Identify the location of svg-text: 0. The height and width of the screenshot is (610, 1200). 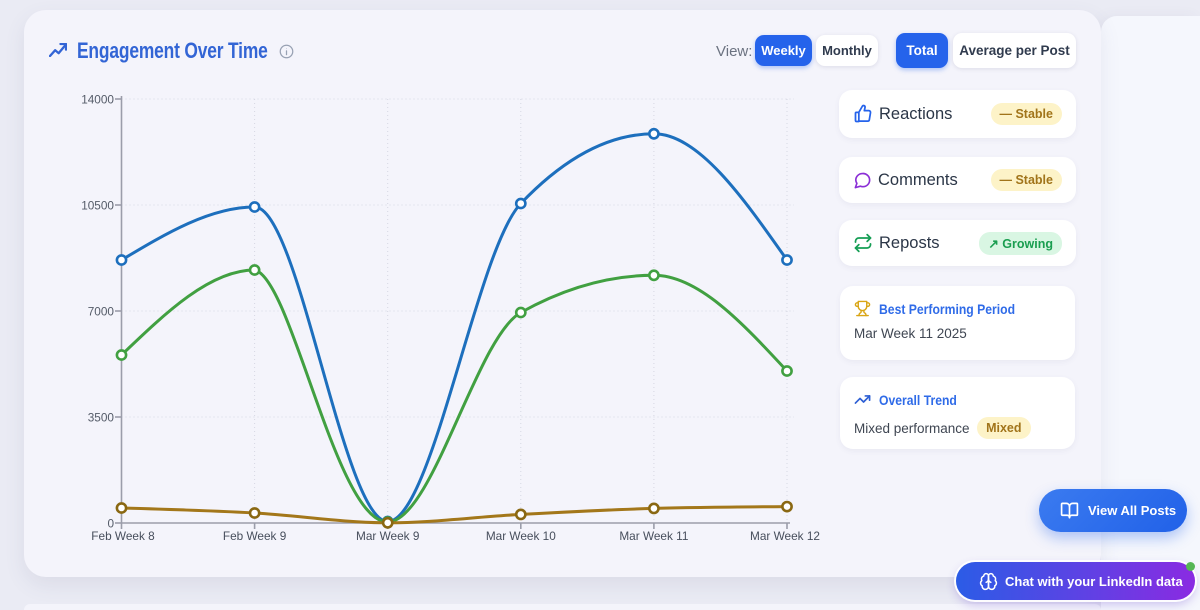
(110, 524).